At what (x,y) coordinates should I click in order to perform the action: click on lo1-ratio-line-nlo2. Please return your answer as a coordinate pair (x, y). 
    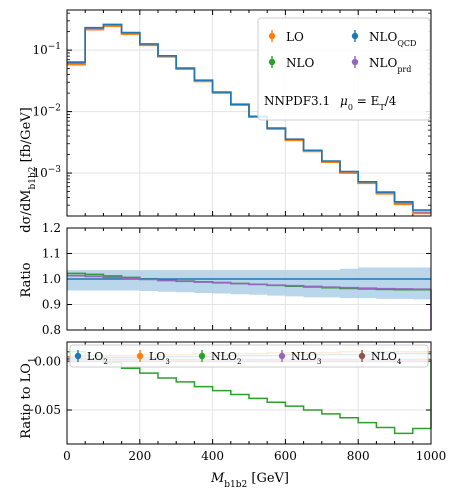
    Looking at the image, I should click on (249, 392).